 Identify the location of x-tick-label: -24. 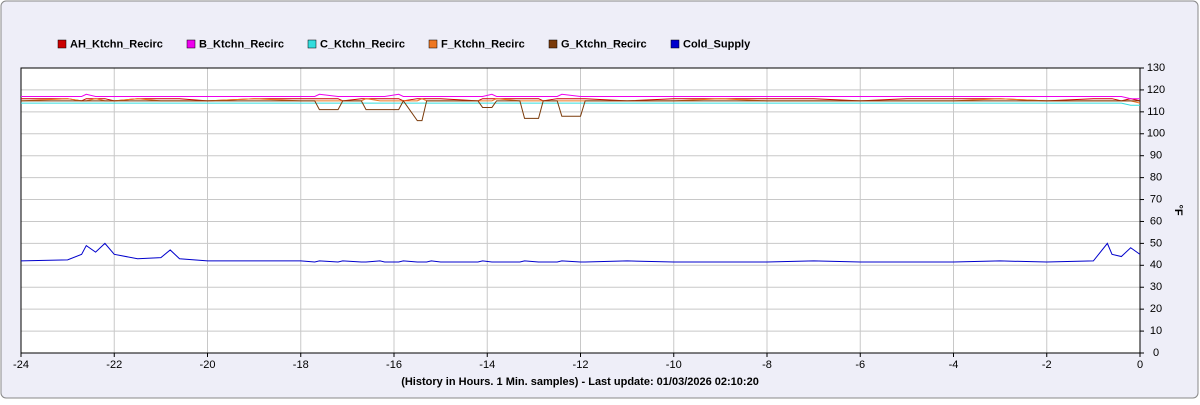
(21, 365).